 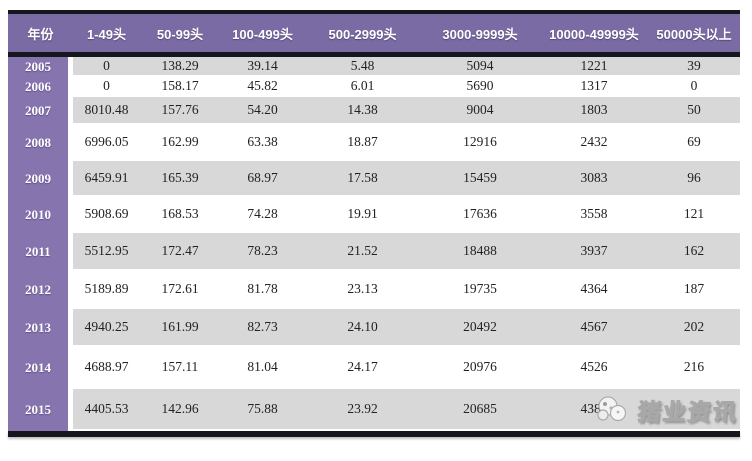 What do you see at coordinates (180, 141) in the screenshot?
I see `data-cell: 162.99` at bounding box center [180, 141].